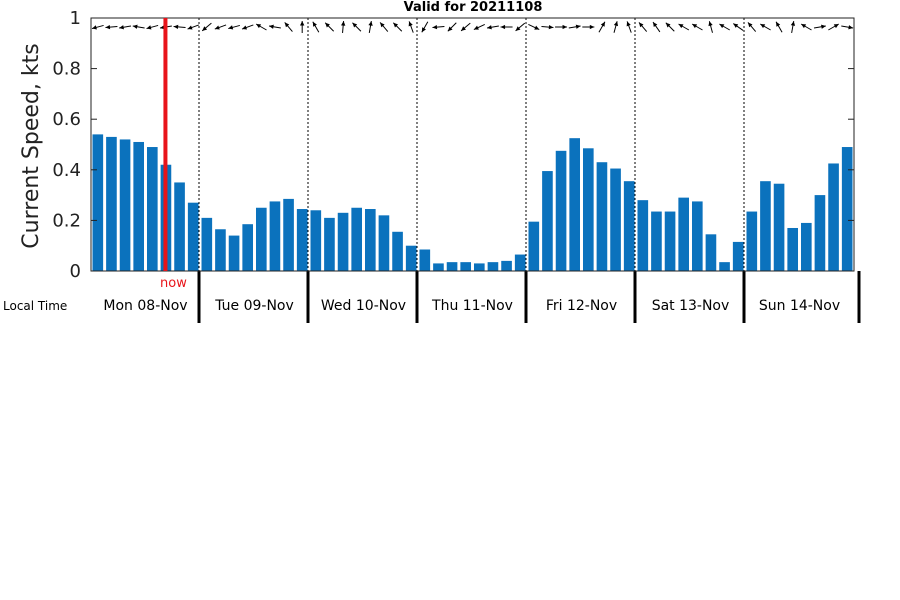 The image size is (900, 600). I want to click on day-label: Thu 11-Nov, so click(472, 306).